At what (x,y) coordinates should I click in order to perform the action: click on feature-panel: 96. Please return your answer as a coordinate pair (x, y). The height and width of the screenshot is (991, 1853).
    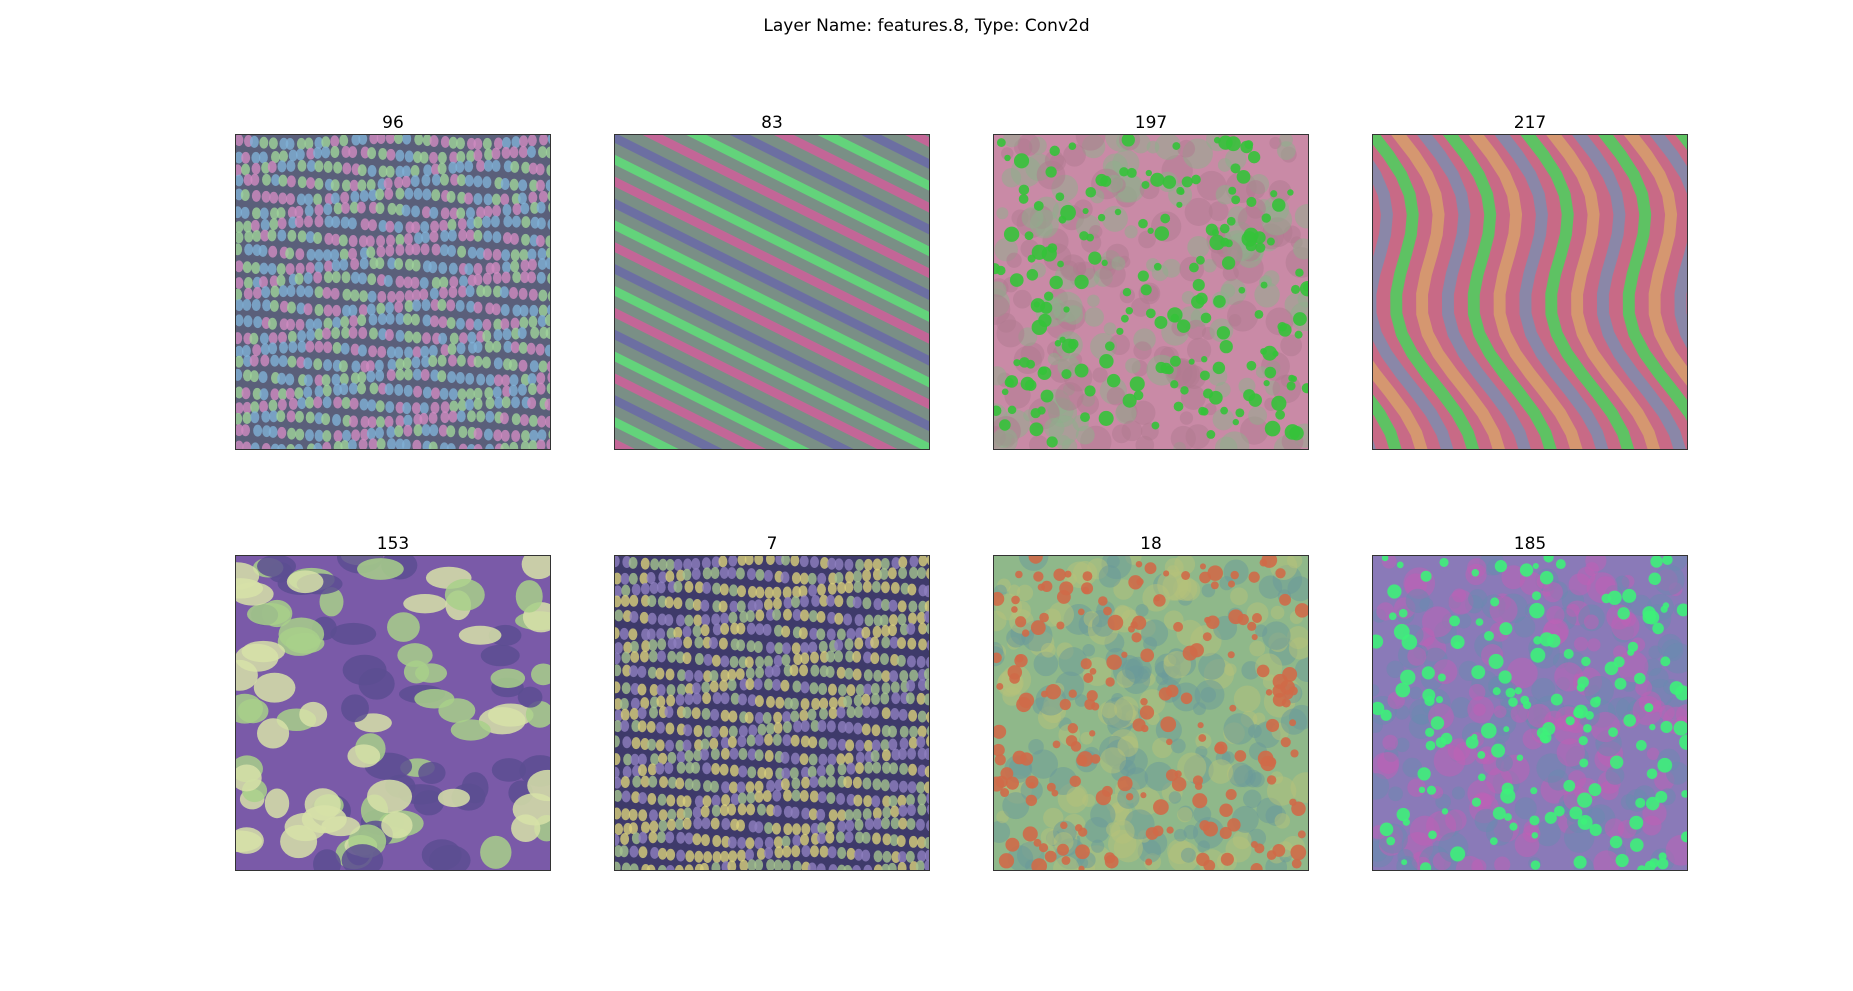
    Looking at the image, I should click on (393, 281).